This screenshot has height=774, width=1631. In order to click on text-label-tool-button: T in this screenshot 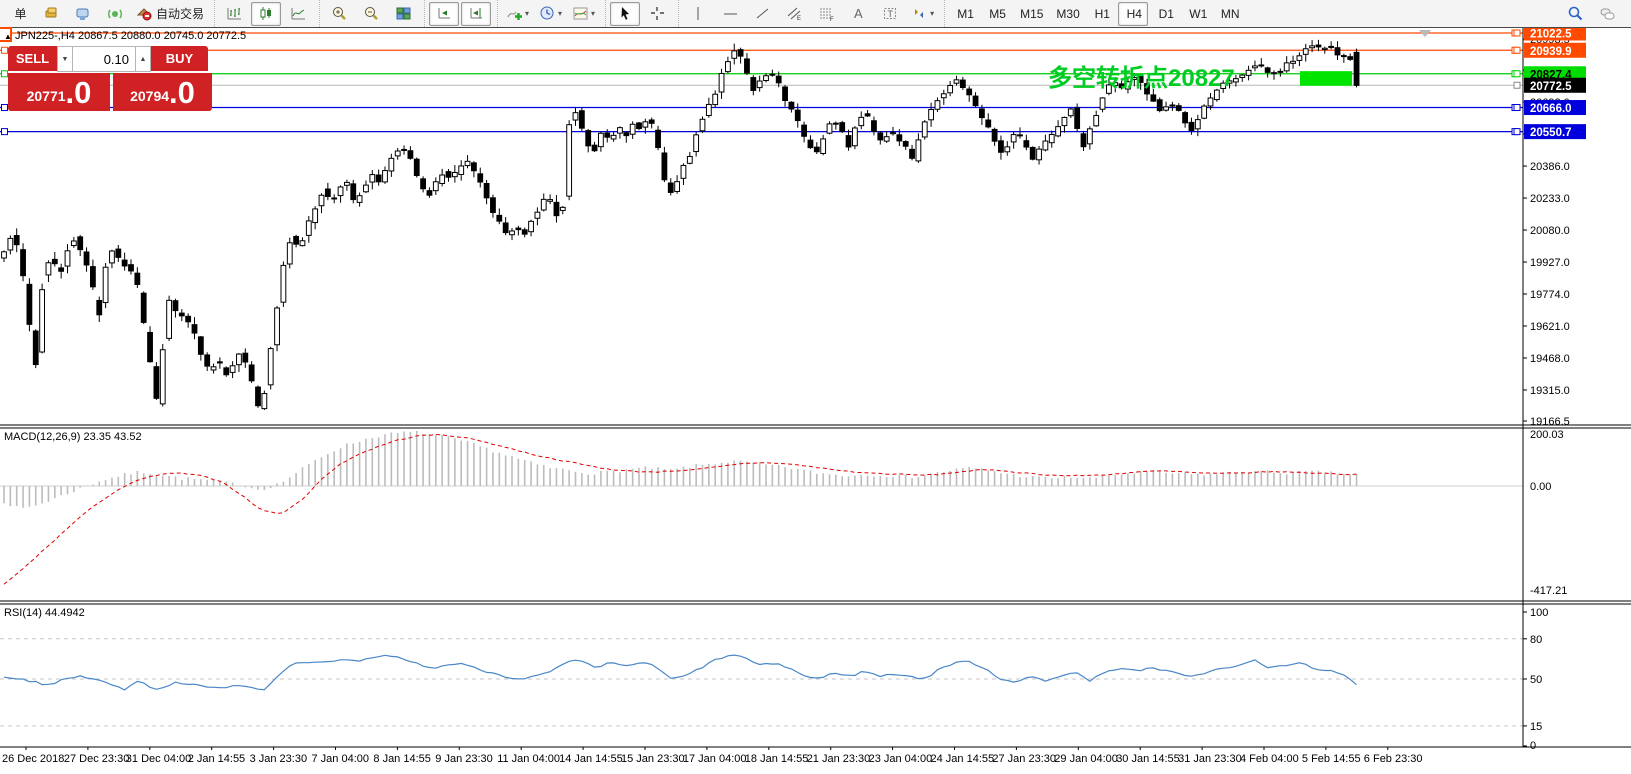, I will do `click(890, 14)`.